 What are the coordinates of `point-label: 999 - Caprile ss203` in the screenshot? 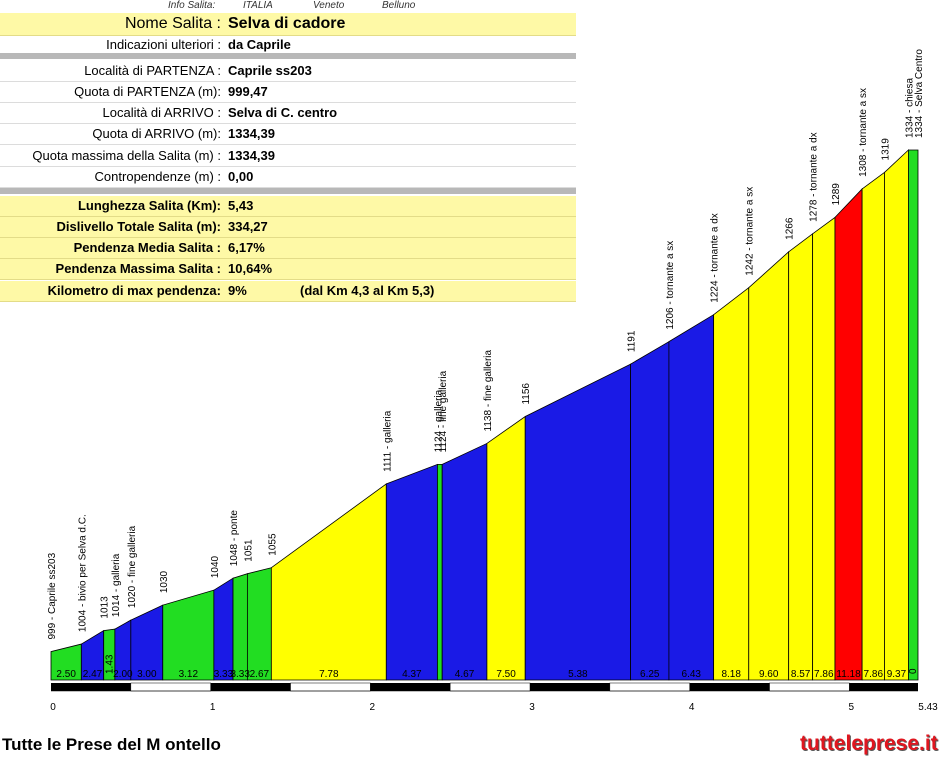 It's located at (52, 595).